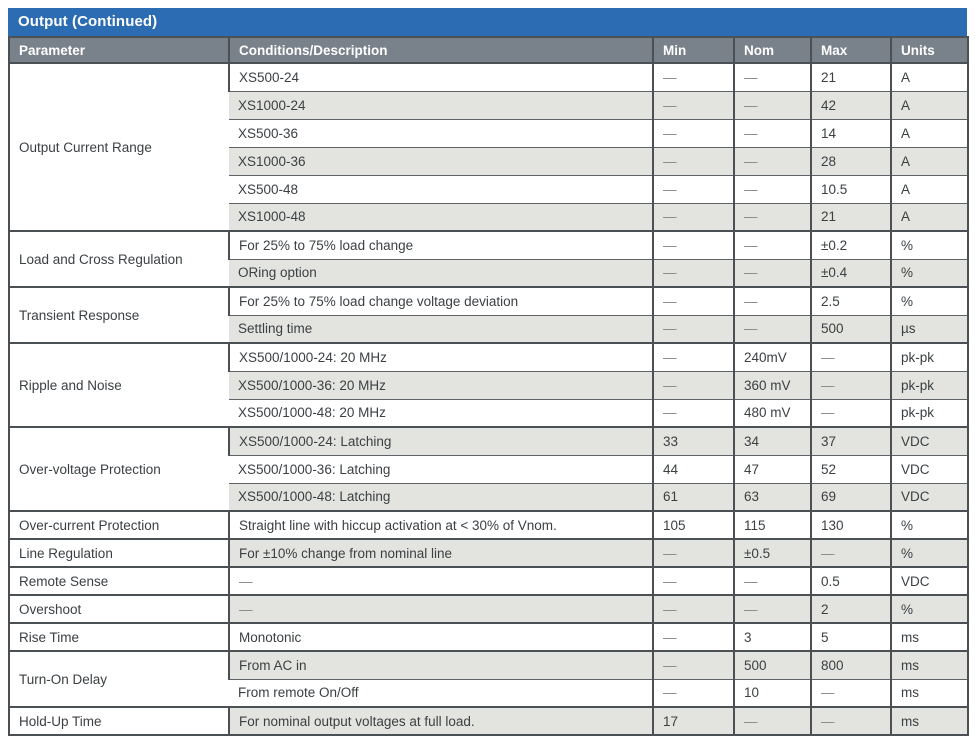 Image resolution: width=975 pixels, height=744 pixels. Describe the element at coordinates (693, 524) in the screenshot. I see `min-cell: 105` at that location.